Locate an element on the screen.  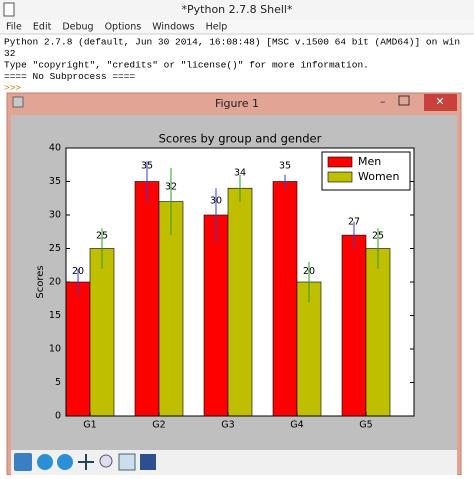
chart-title: Scores by group and gender is located at coordinates (240, 139).